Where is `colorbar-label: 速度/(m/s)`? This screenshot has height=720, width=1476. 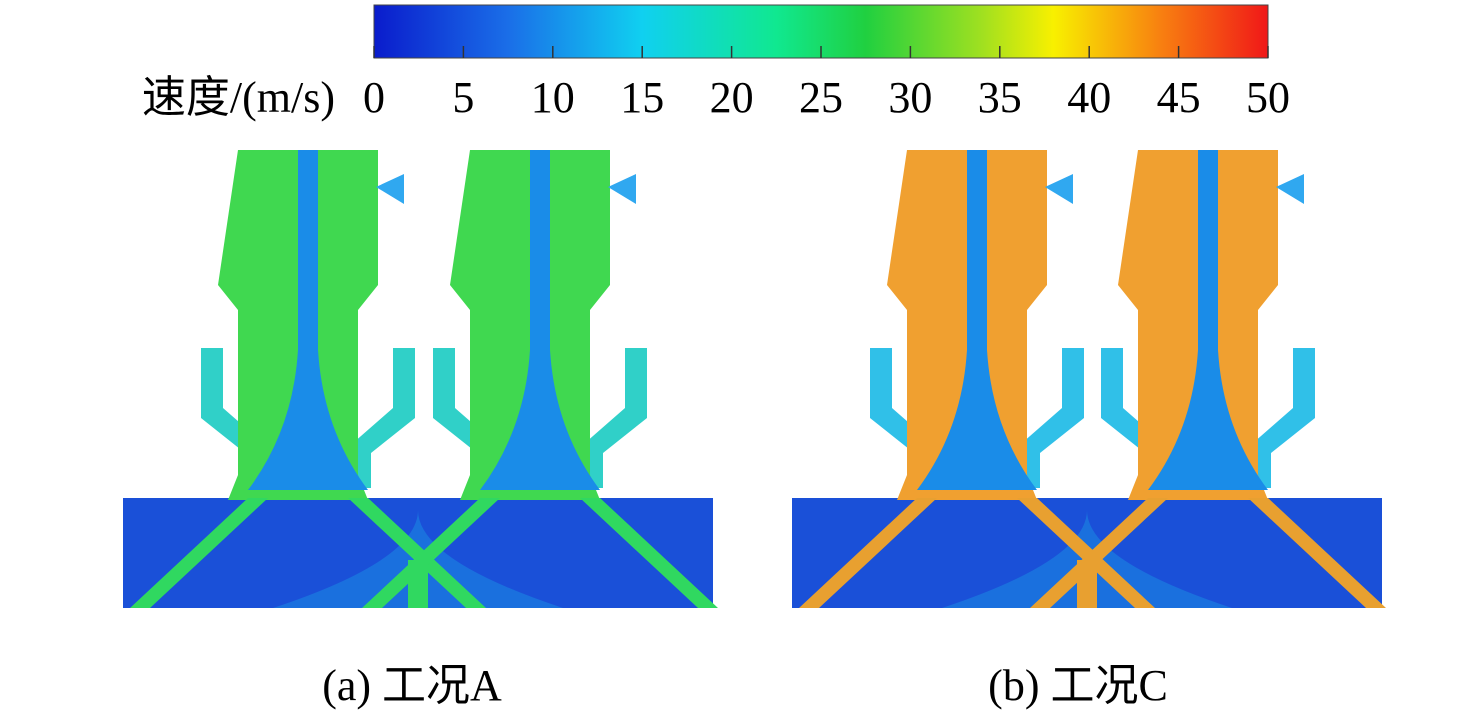 colorbar-label: 速度/(m/s) is located at coordinates (238, 97).